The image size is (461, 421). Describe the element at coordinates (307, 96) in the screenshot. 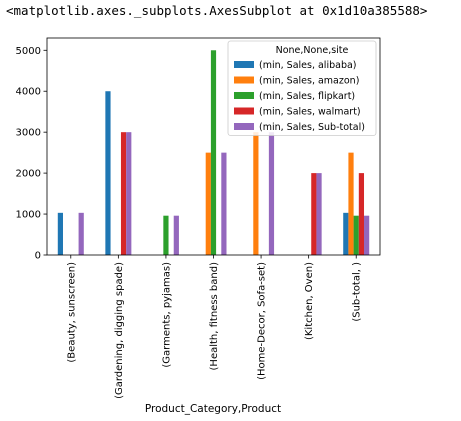

I see `legend-entry: (min, Sales, flipkart)` at that location.